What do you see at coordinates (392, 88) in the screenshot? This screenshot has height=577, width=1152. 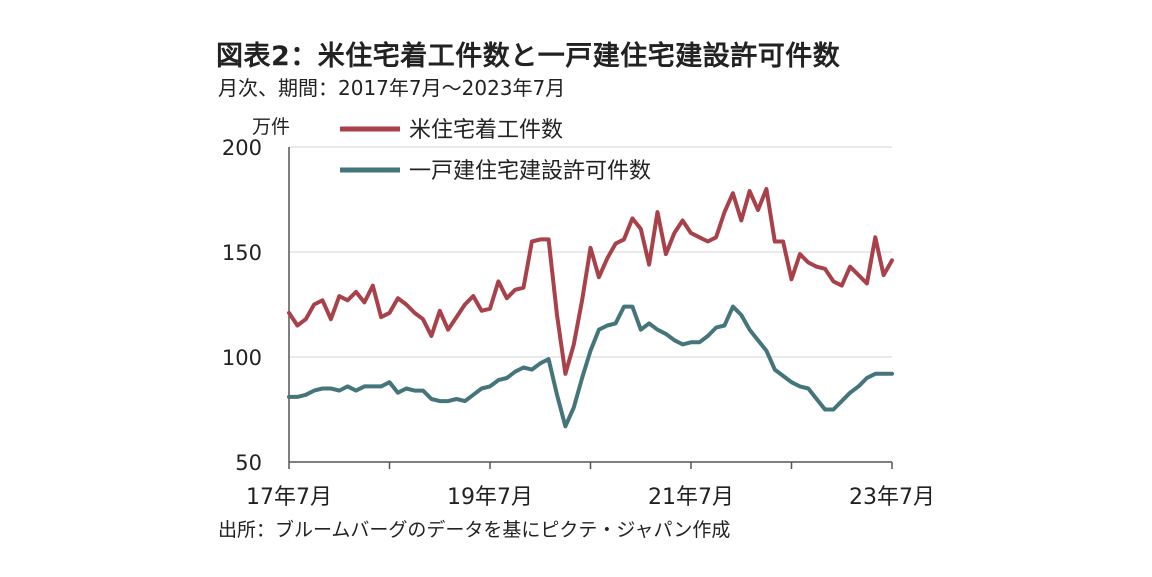 I see `chart-subtitle: 月次、期間：2017年7月～2023年7月` at bounding box center [392, 88].